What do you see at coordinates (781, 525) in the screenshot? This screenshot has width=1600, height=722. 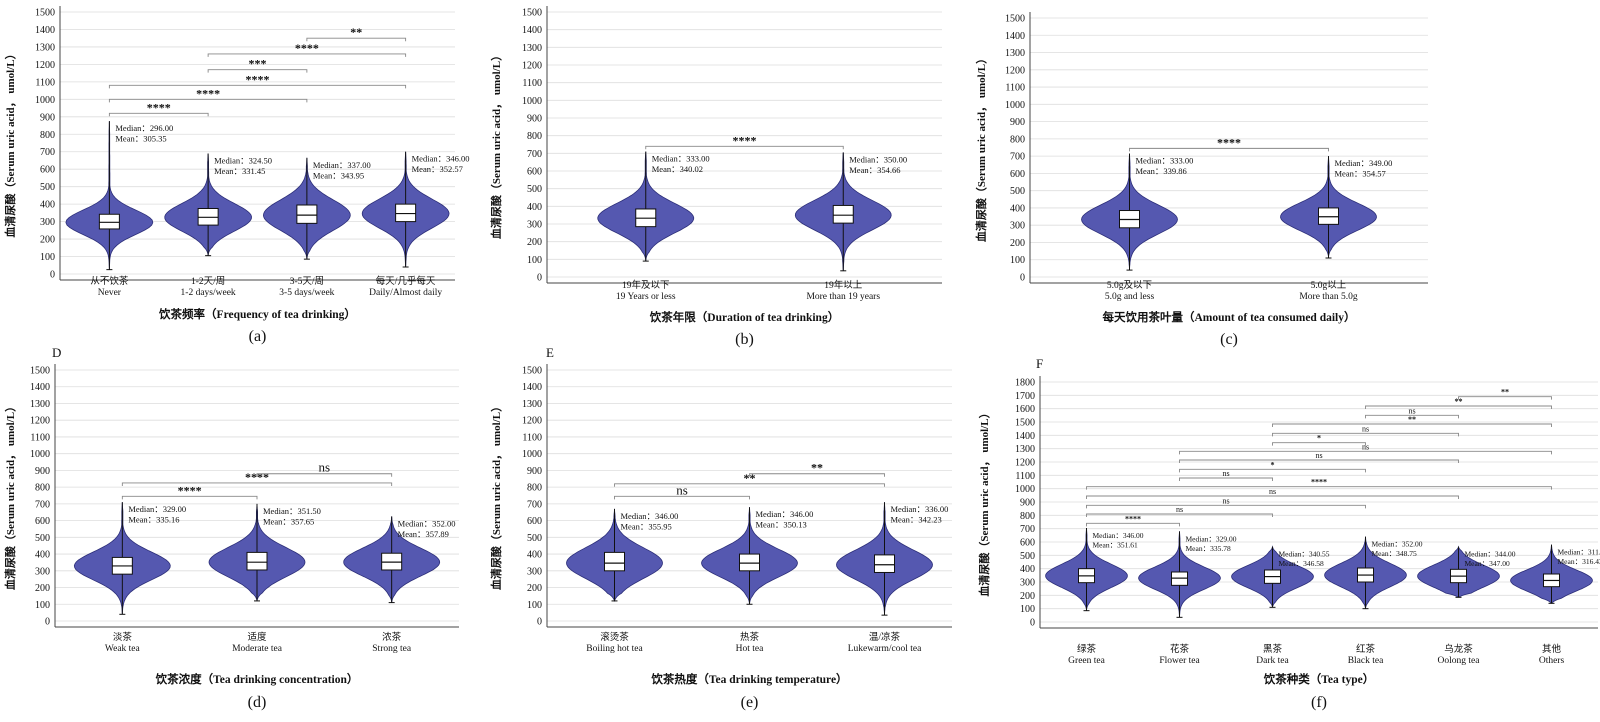 I see `mean-annotation: Mean：350.13` at bounding box center [781, 525].